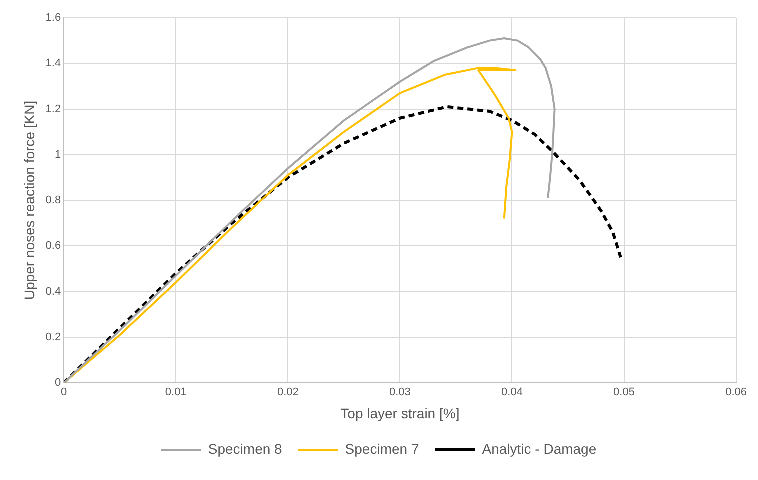  What do you see at coordinates (737, 392) in the screenshot?
I see `x-tick-label: 0.06` at bounding box center [737, 392].